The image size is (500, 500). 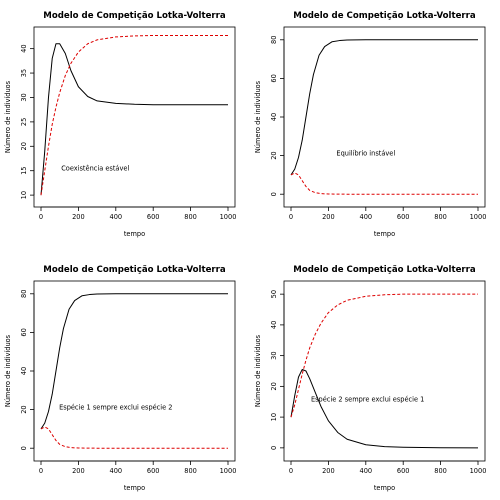 What do you see at coordinates (24, 73) in the screenshot?
I see `y-tick-label: 35` at bounding box center [24, 73].